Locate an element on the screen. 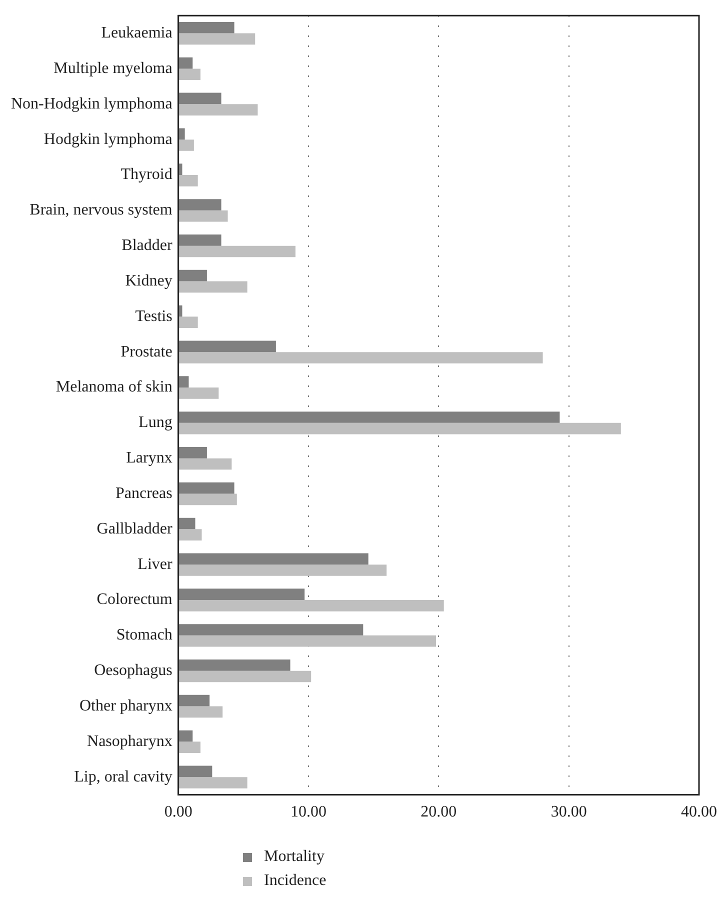 This screenshot has height=915, width=725. y-tick-label: Colorectum is located at coordinates (134, 599).